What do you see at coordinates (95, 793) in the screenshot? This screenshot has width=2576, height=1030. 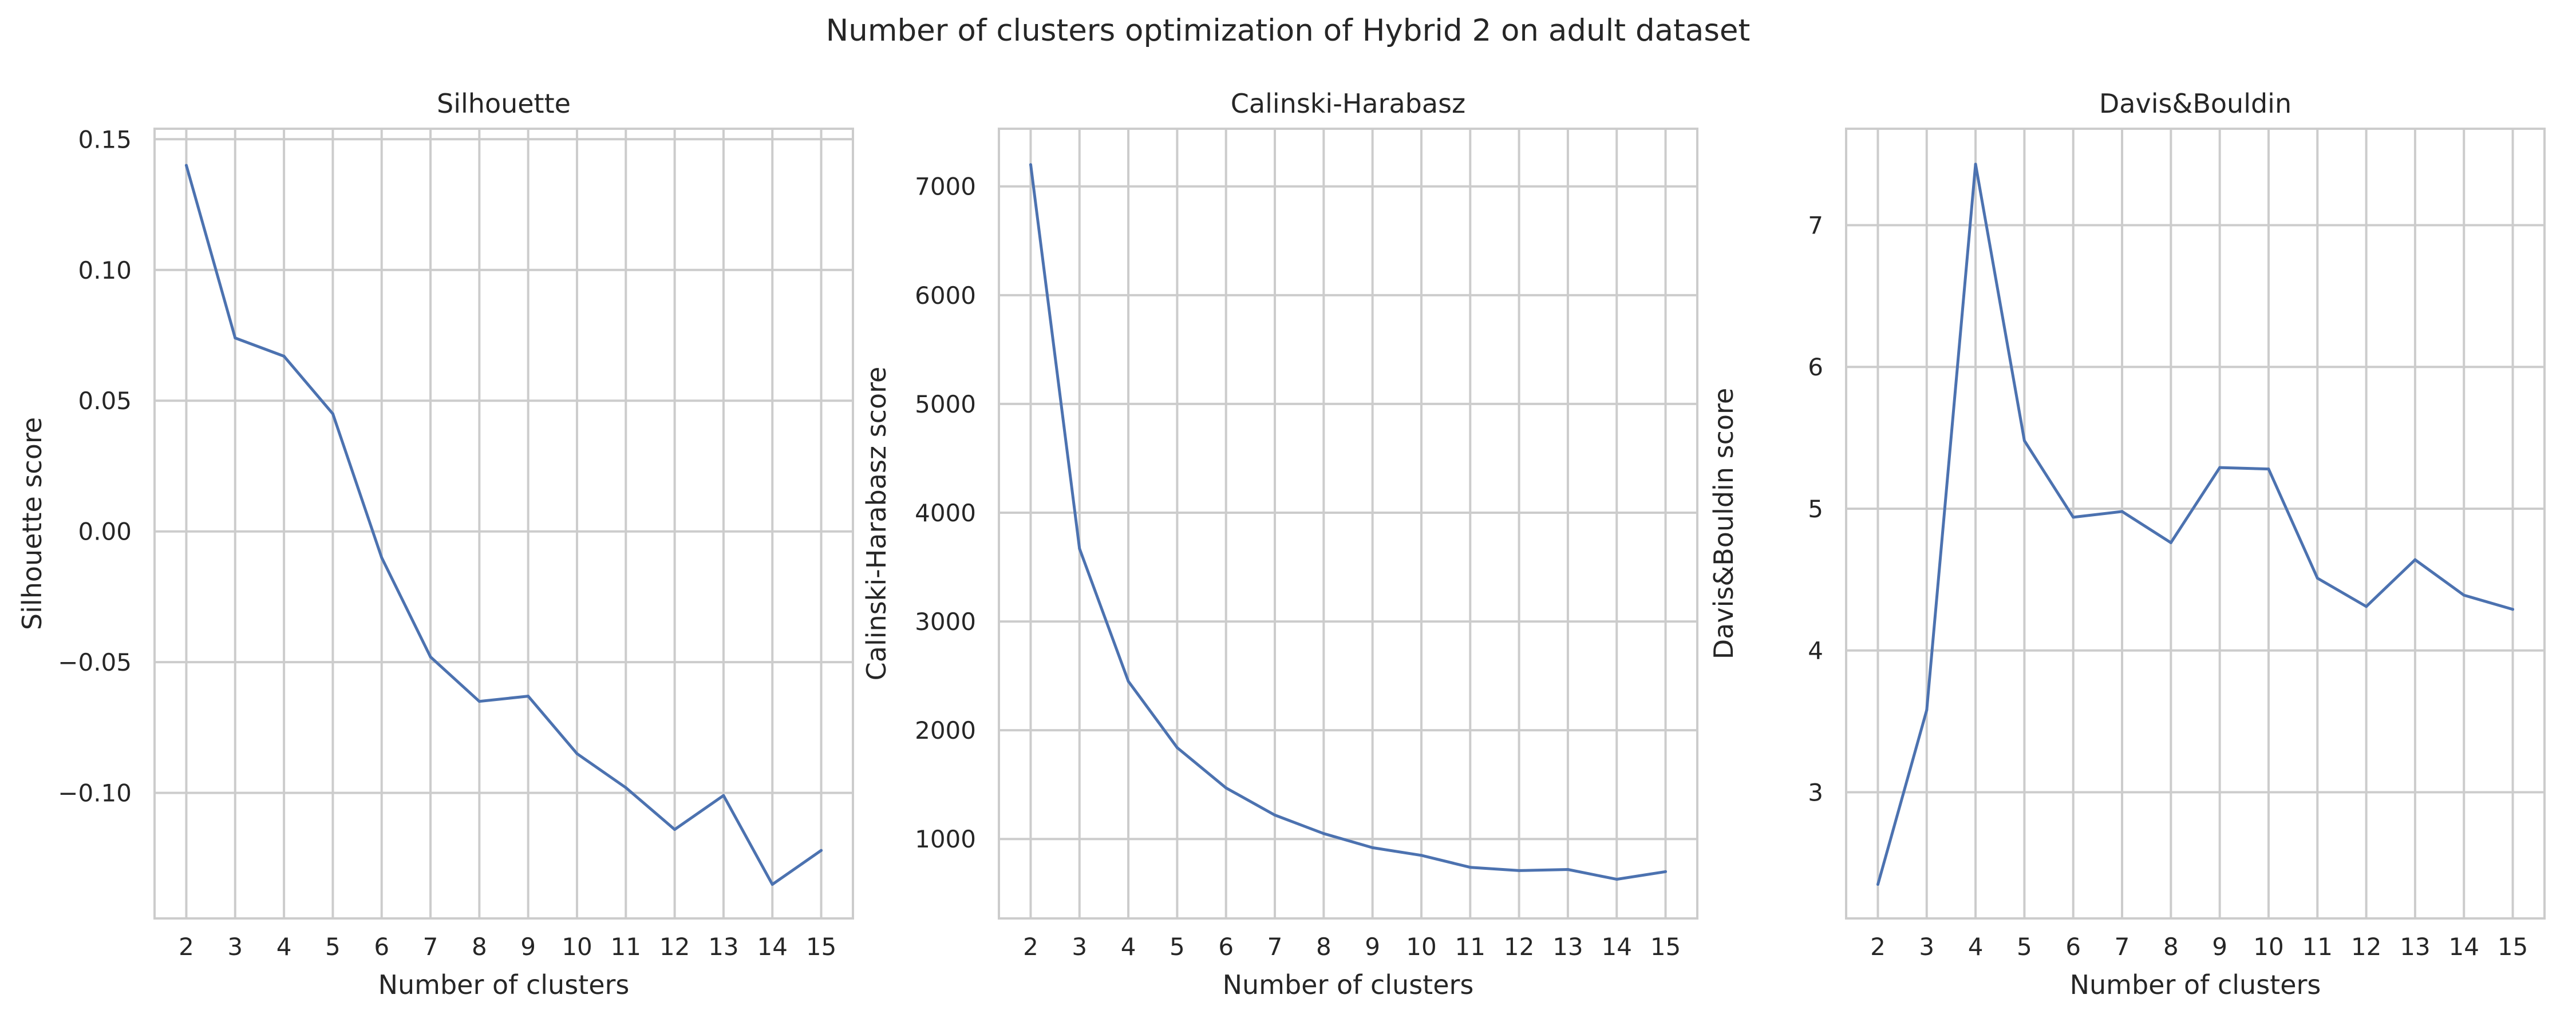 I see `y-tick-label: −0.10` at bounding box center [95, 793].